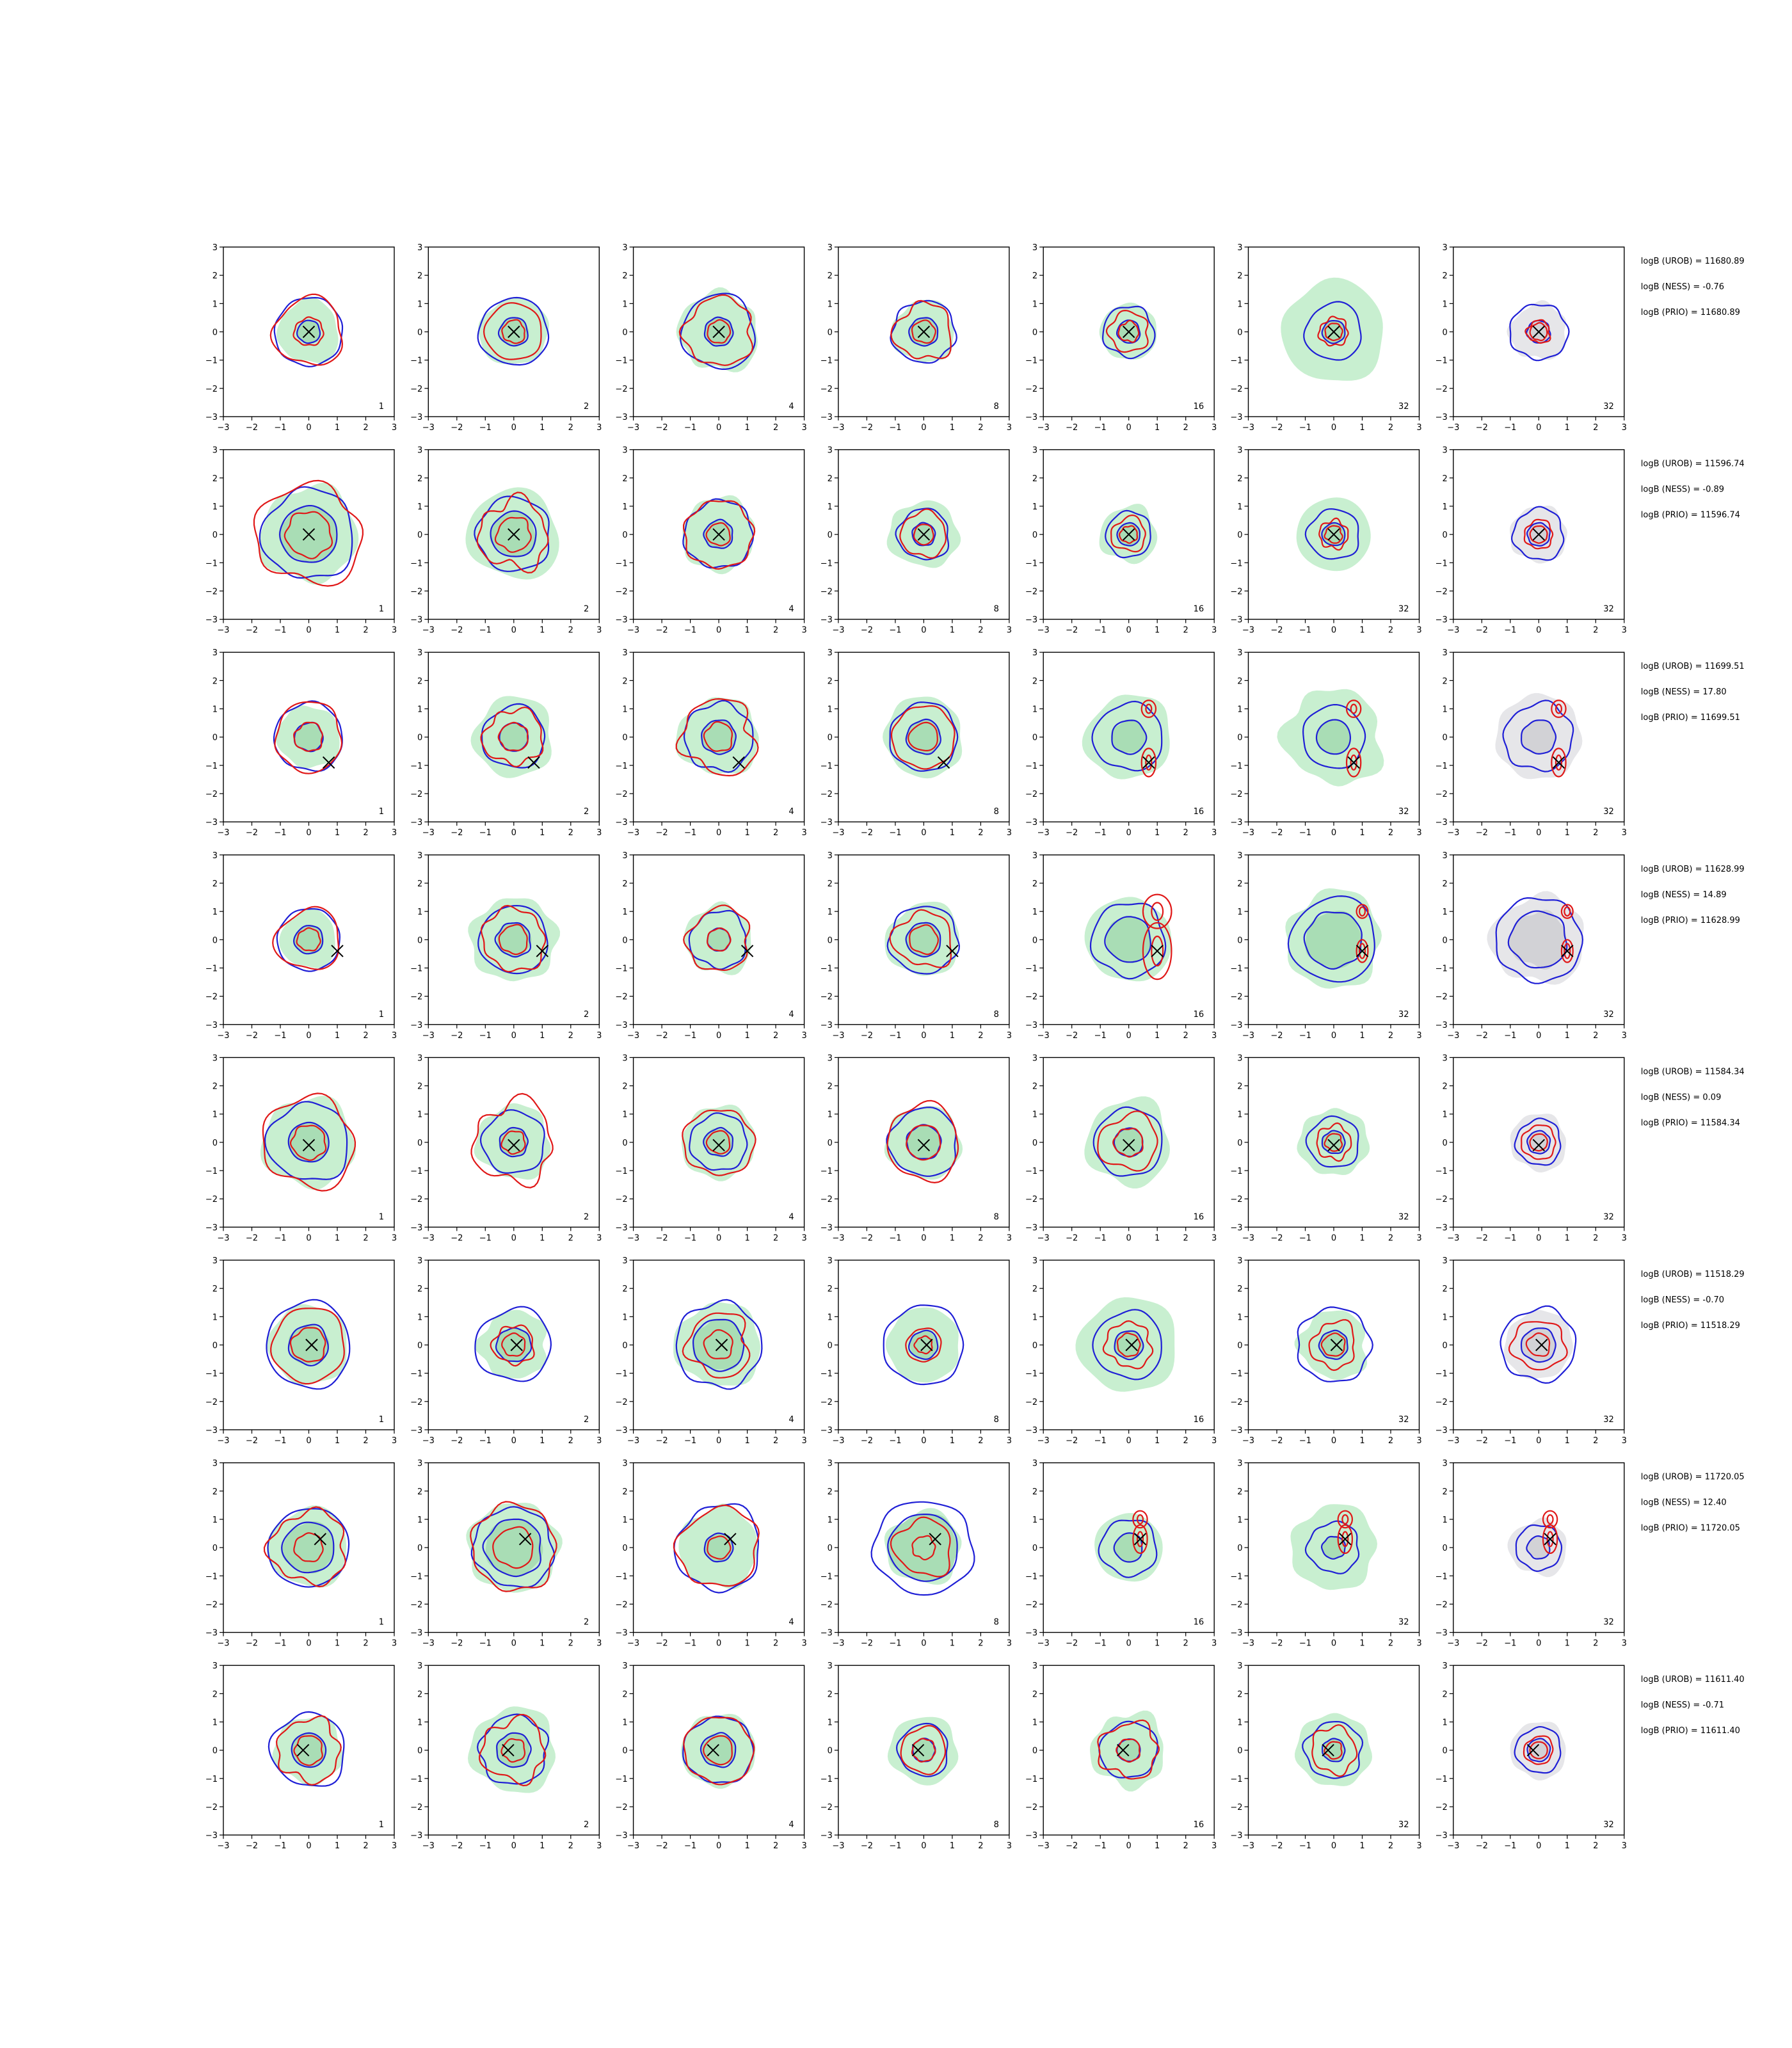 The height and width of the screenshot is (2048, 1792). I want to click on density-fill-inner, so click(1538, 1344).